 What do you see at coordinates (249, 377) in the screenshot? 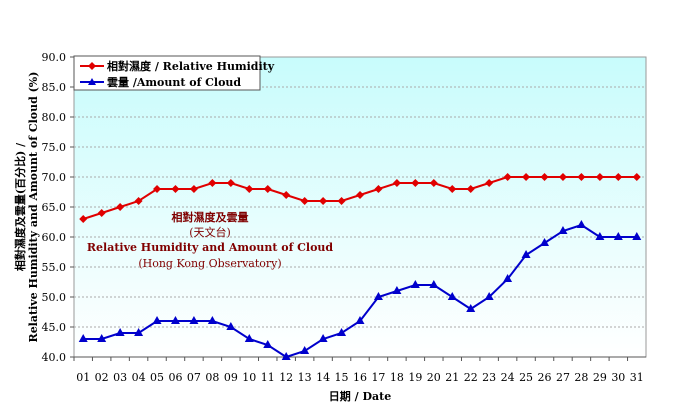
I see `x-tick-label: 10` at bounding box center [249, 377].